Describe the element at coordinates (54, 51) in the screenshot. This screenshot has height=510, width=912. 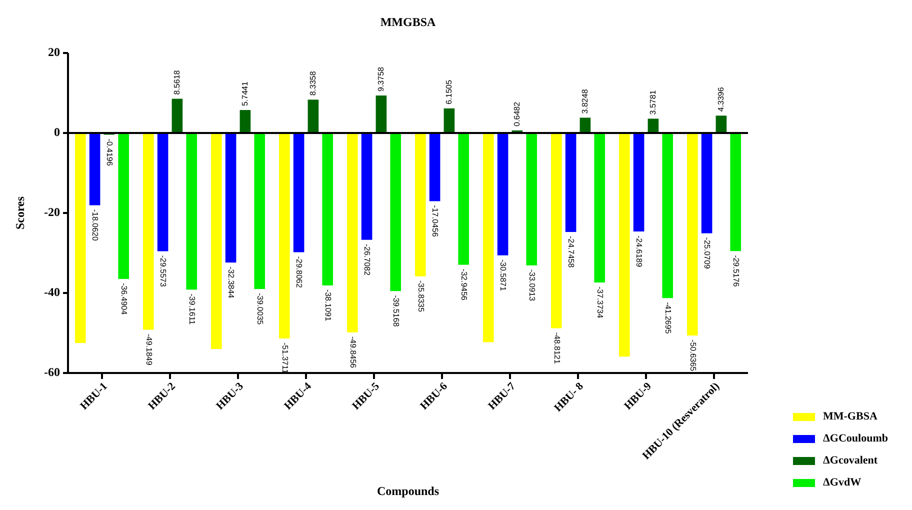
I see `y-tick-label: 20` at that location.